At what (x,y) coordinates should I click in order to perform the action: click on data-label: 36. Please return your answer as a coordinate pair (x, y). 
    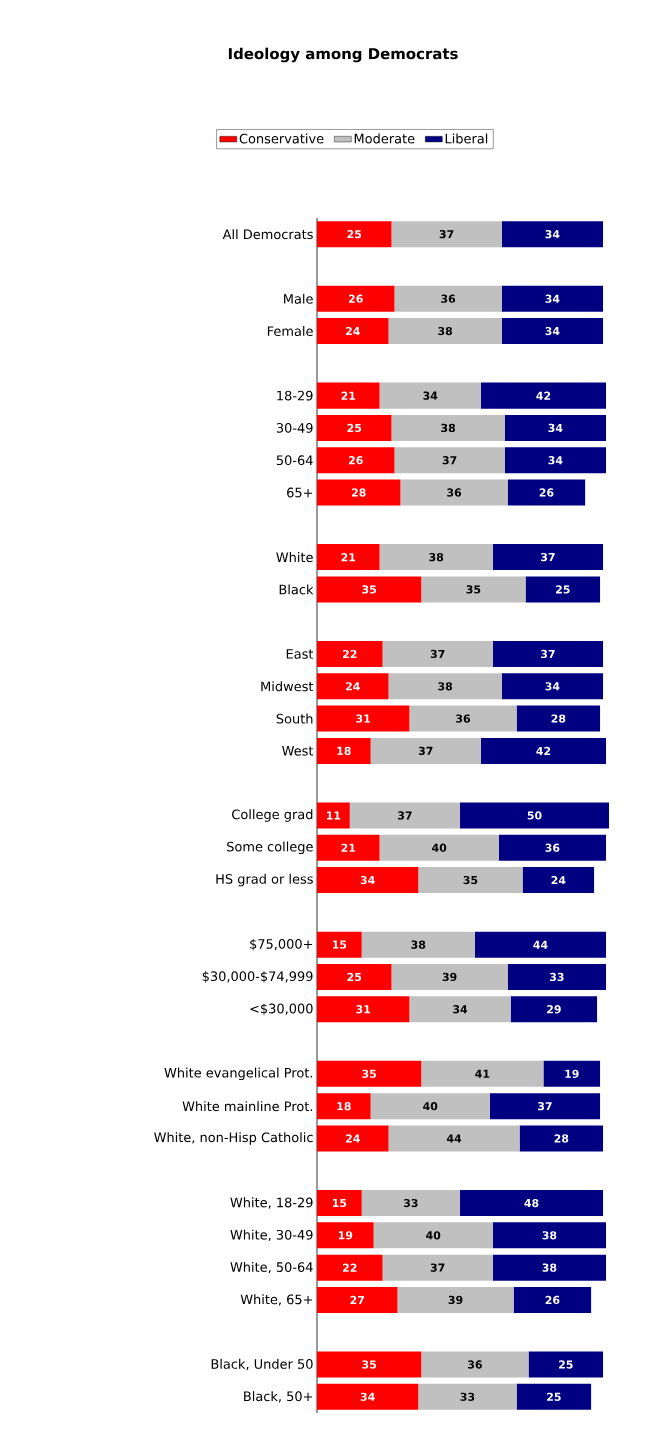
    Looking at the image, I should click on (552, 847).